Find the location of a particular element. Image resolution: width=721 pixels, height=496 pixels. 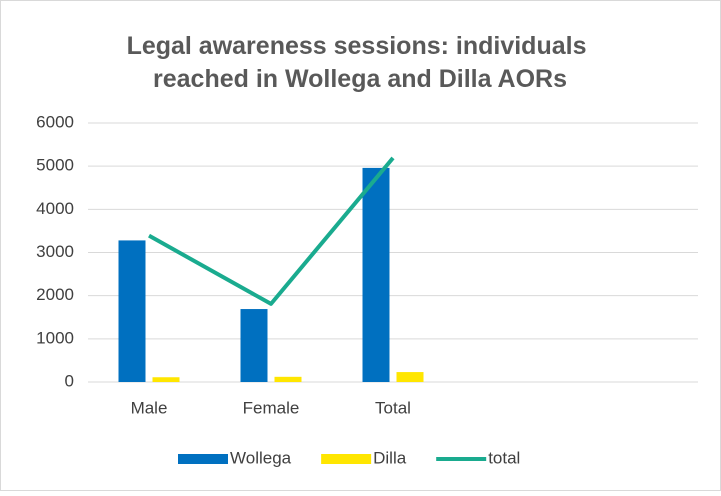

chart-title-line: reached in Wollega and Dilla AORs is located at coordinates (360, 79).